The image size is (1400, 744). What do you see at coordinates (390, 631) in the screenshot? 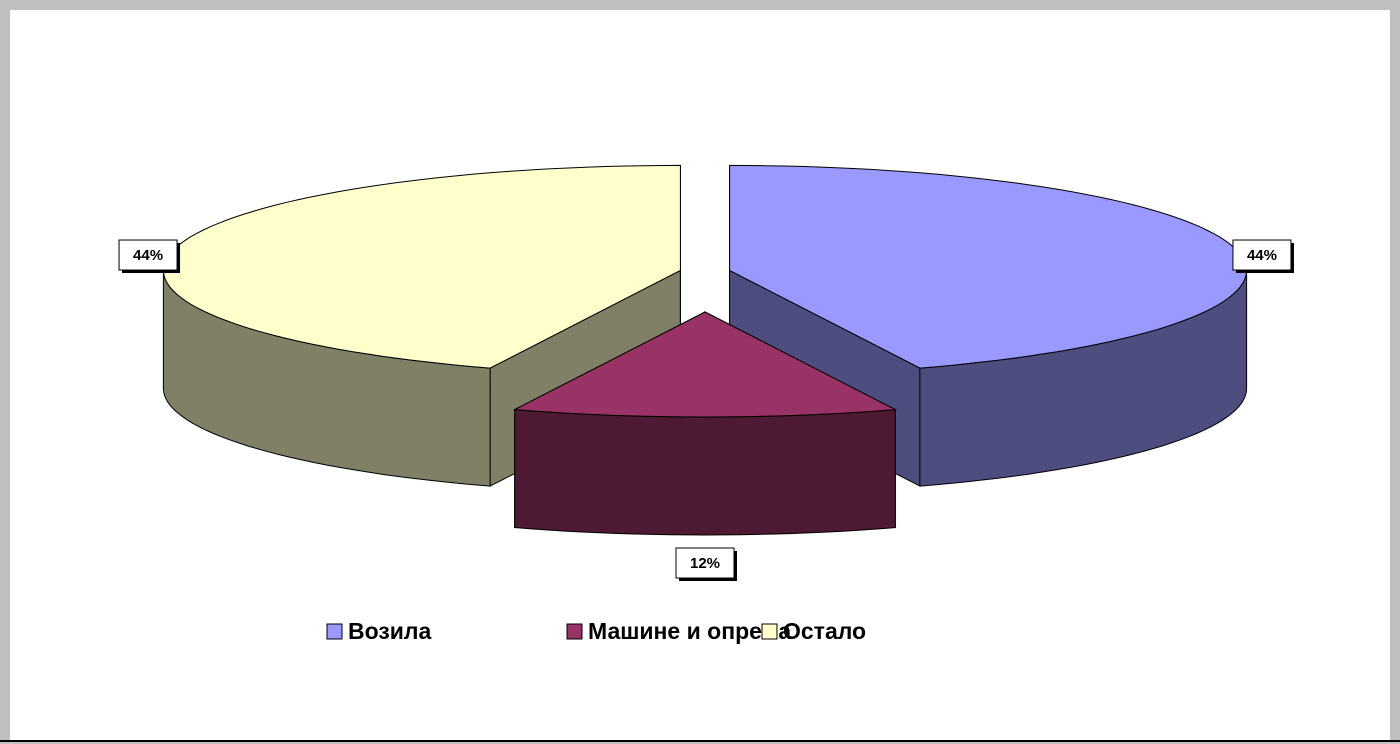
I see `legend-label: Возила` at bounding box center [390, 631].